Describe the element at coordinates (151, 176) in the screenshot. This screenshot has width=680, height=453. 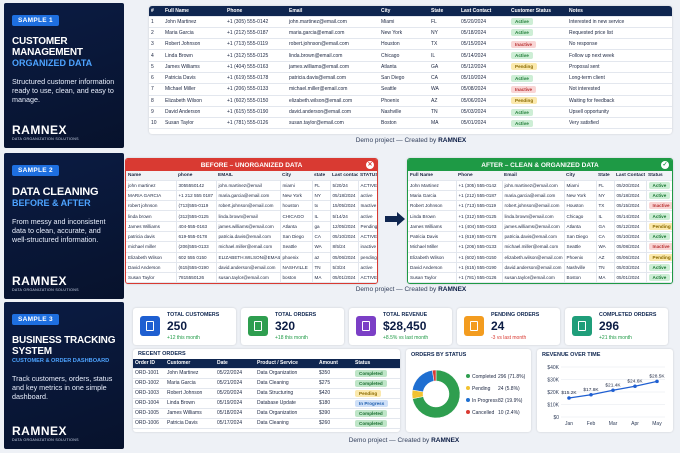
I see `column-header: Name` at that location.